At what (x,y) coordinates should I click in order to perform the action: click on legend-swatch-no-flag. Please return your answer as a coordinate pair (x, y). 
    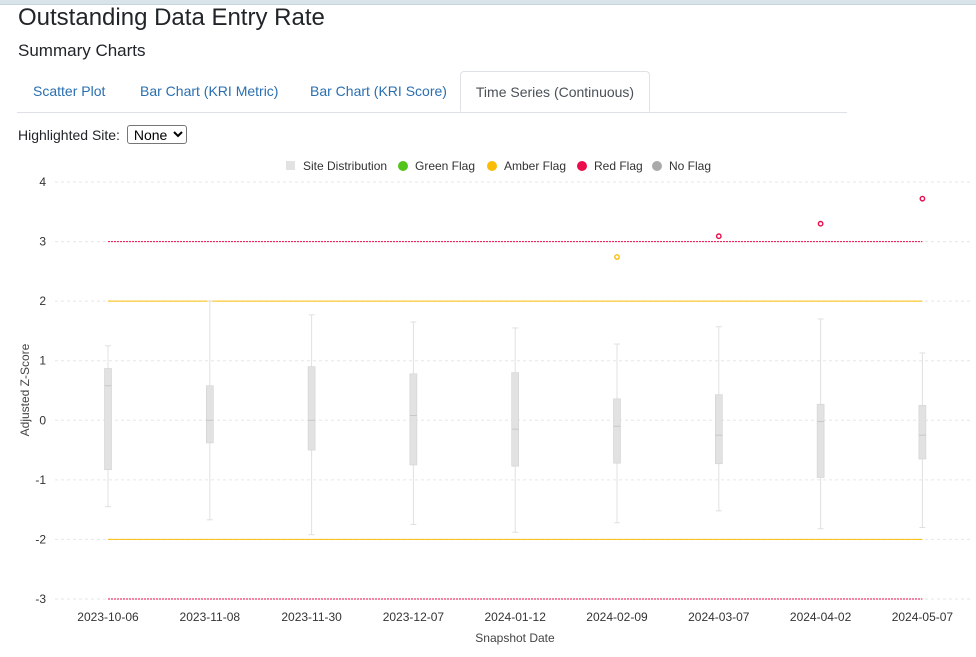
    Looking at the image, I should click on (657, 166).